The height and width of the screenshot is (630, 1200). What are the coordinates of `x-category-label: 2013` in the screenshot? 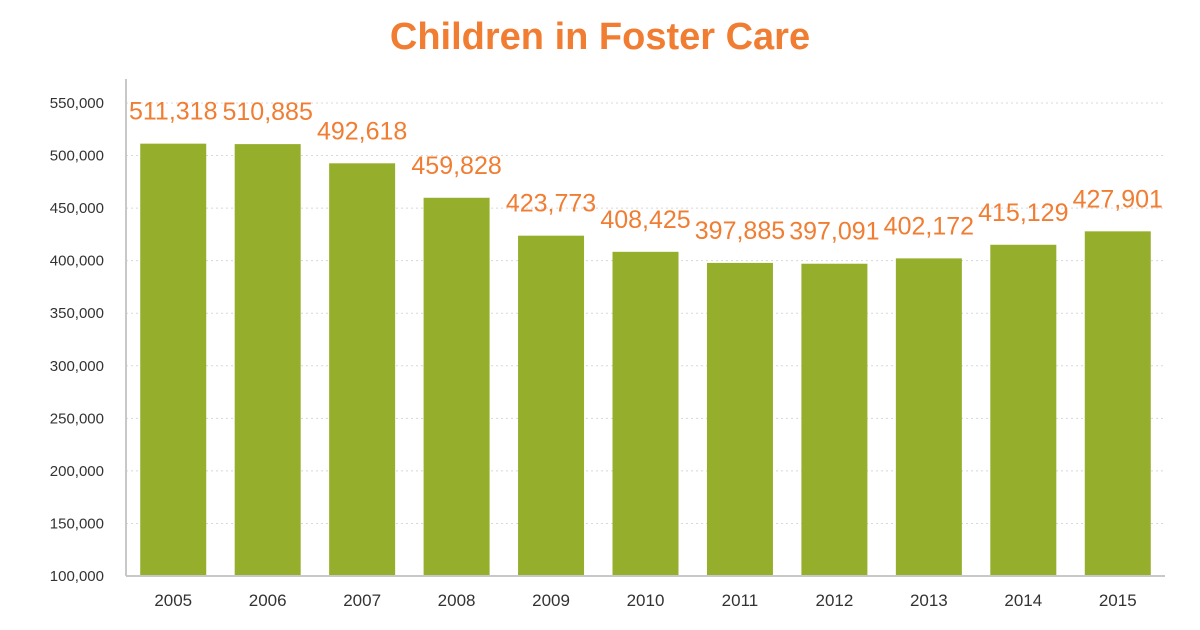 It's located at (929, 600).